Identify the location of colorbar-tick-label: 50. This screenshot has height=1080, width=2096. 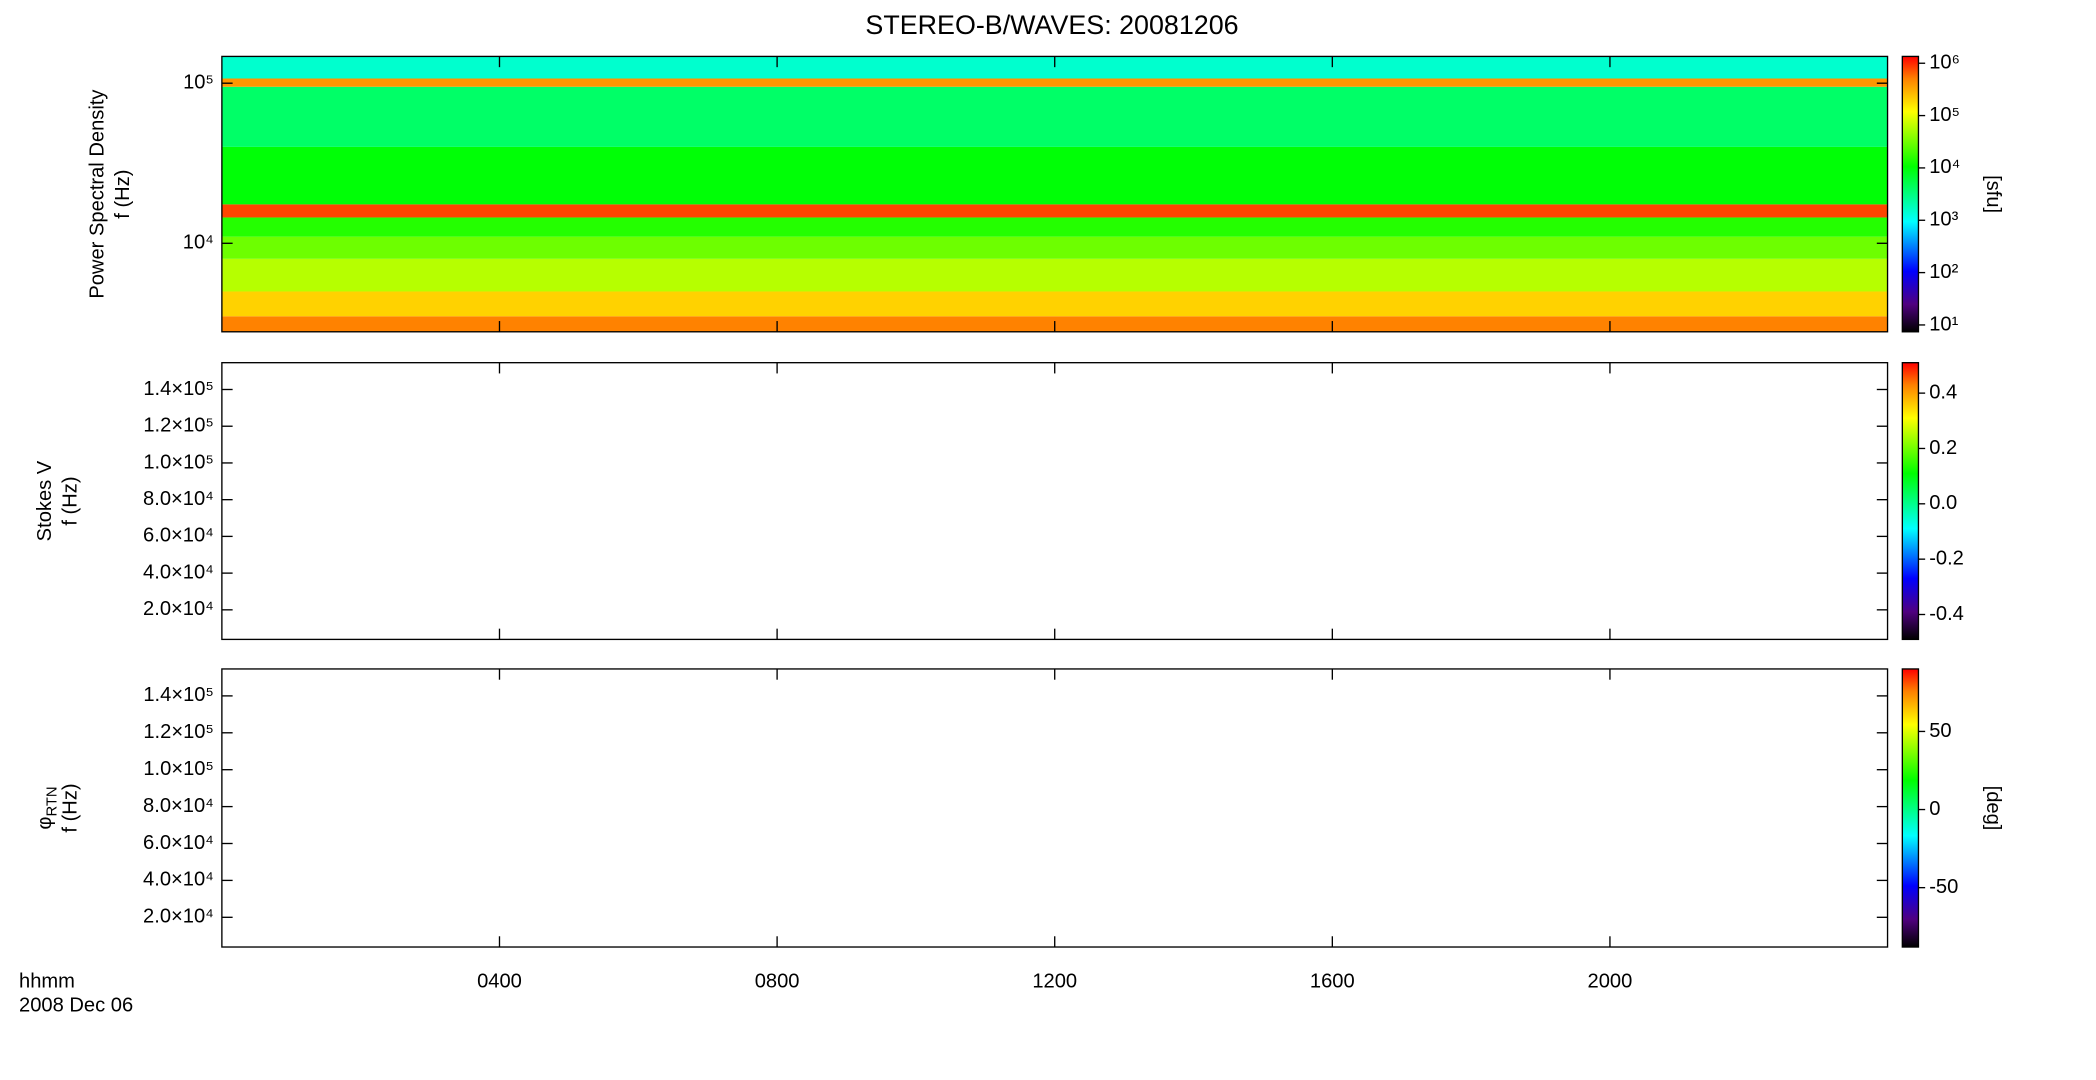
(1940, 731).